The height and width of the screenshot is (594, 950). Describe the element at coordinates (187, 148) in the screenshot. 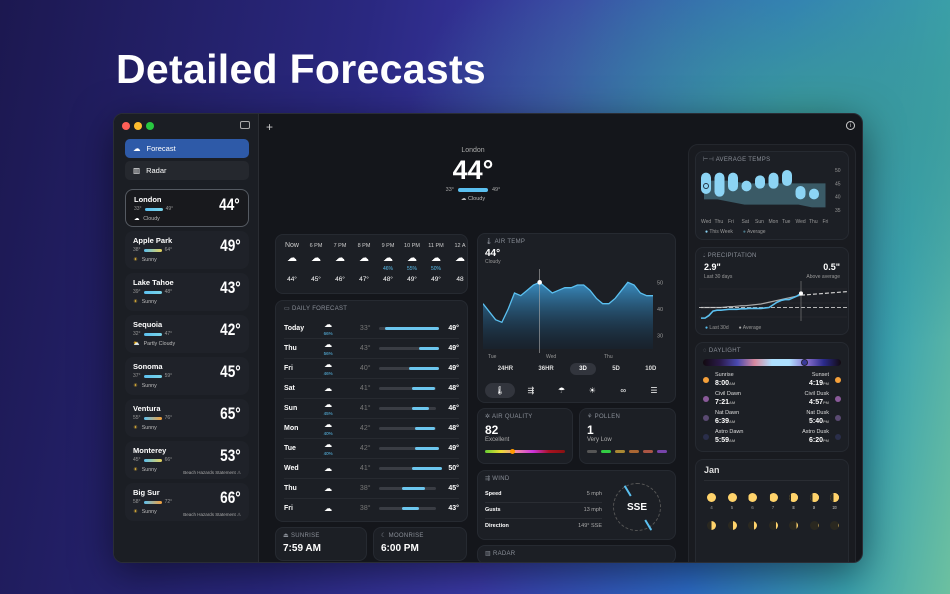

I see `sidebar-item-forecast: ☁ Forecast` at that location.